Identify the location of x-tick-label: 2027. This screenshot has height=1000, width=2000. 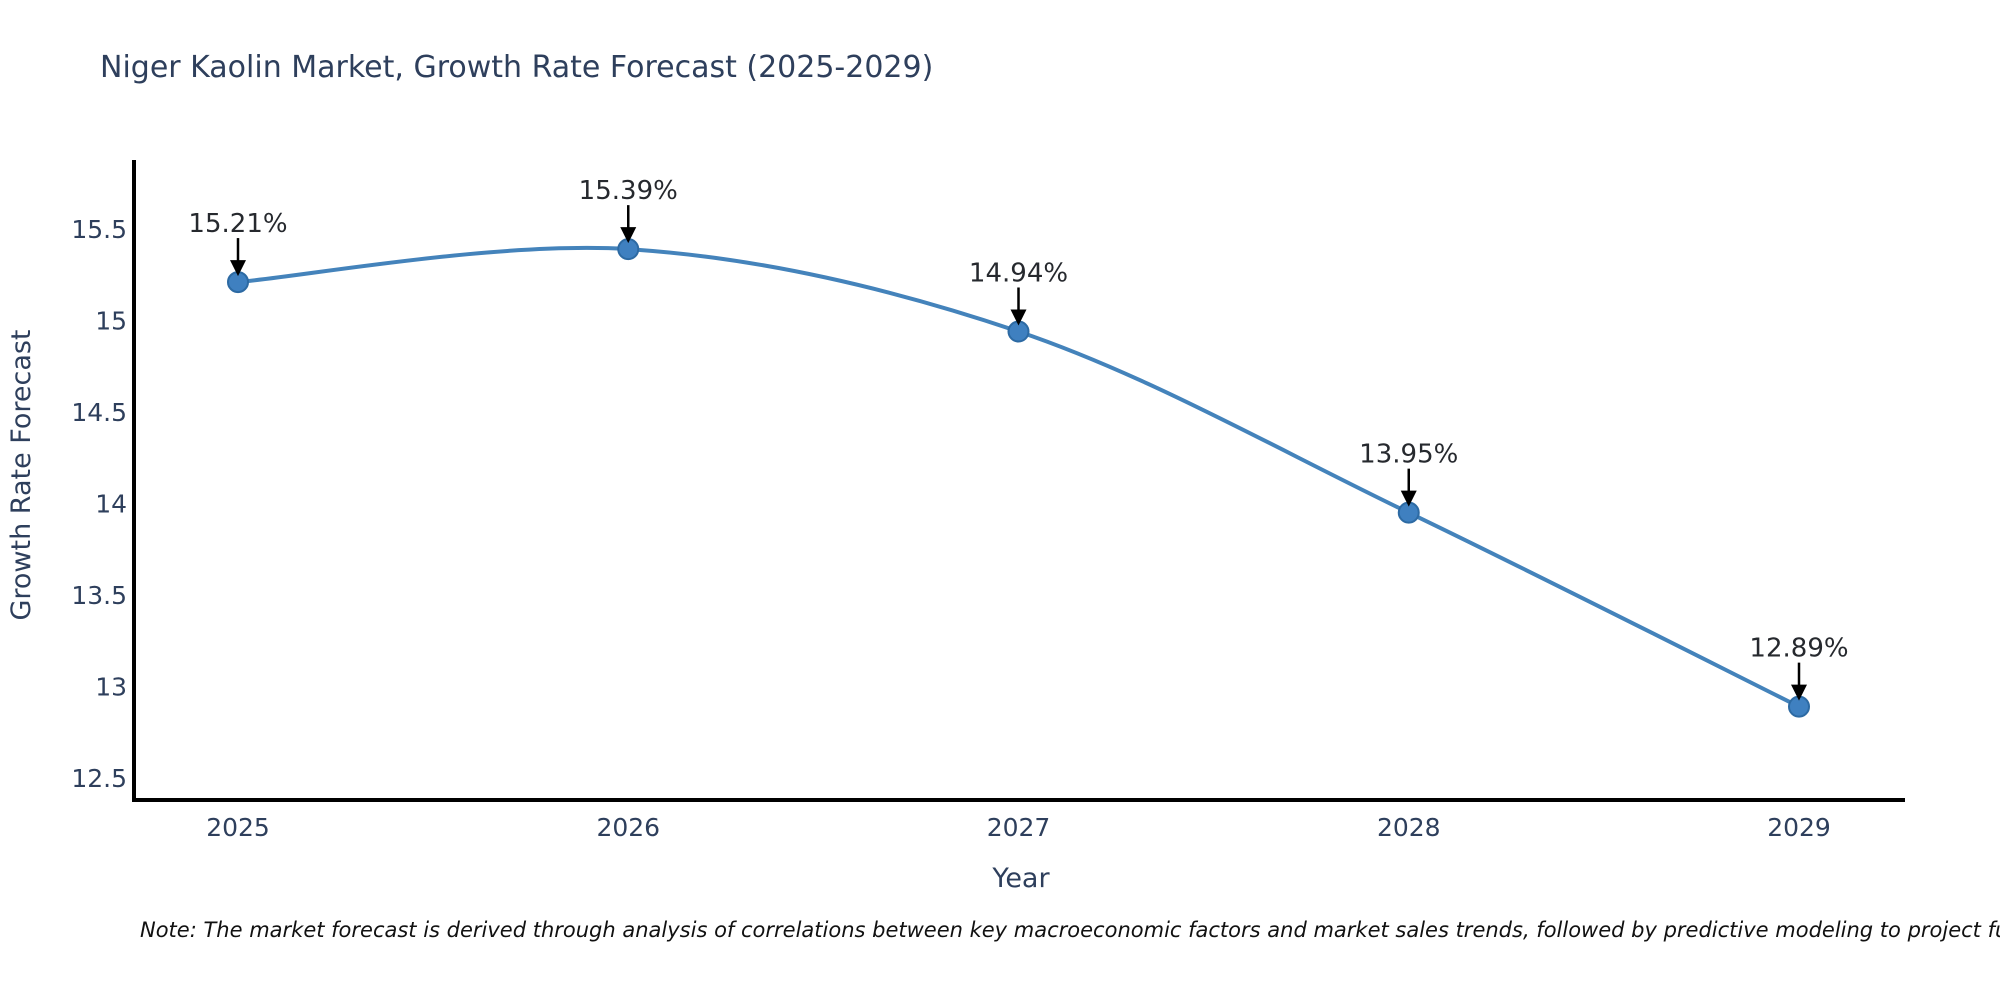
(1019, 827).